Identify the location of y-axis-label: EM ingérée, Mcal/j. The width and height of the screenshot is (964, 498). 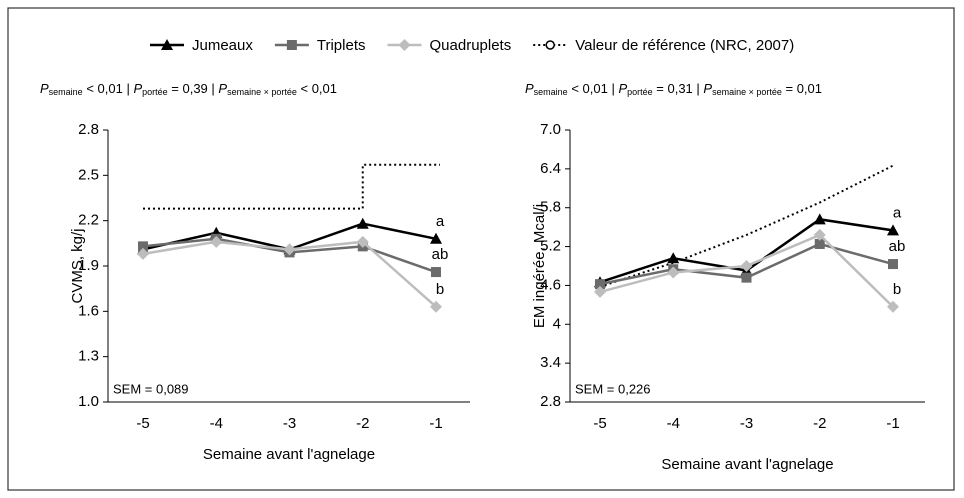
(539, 266).